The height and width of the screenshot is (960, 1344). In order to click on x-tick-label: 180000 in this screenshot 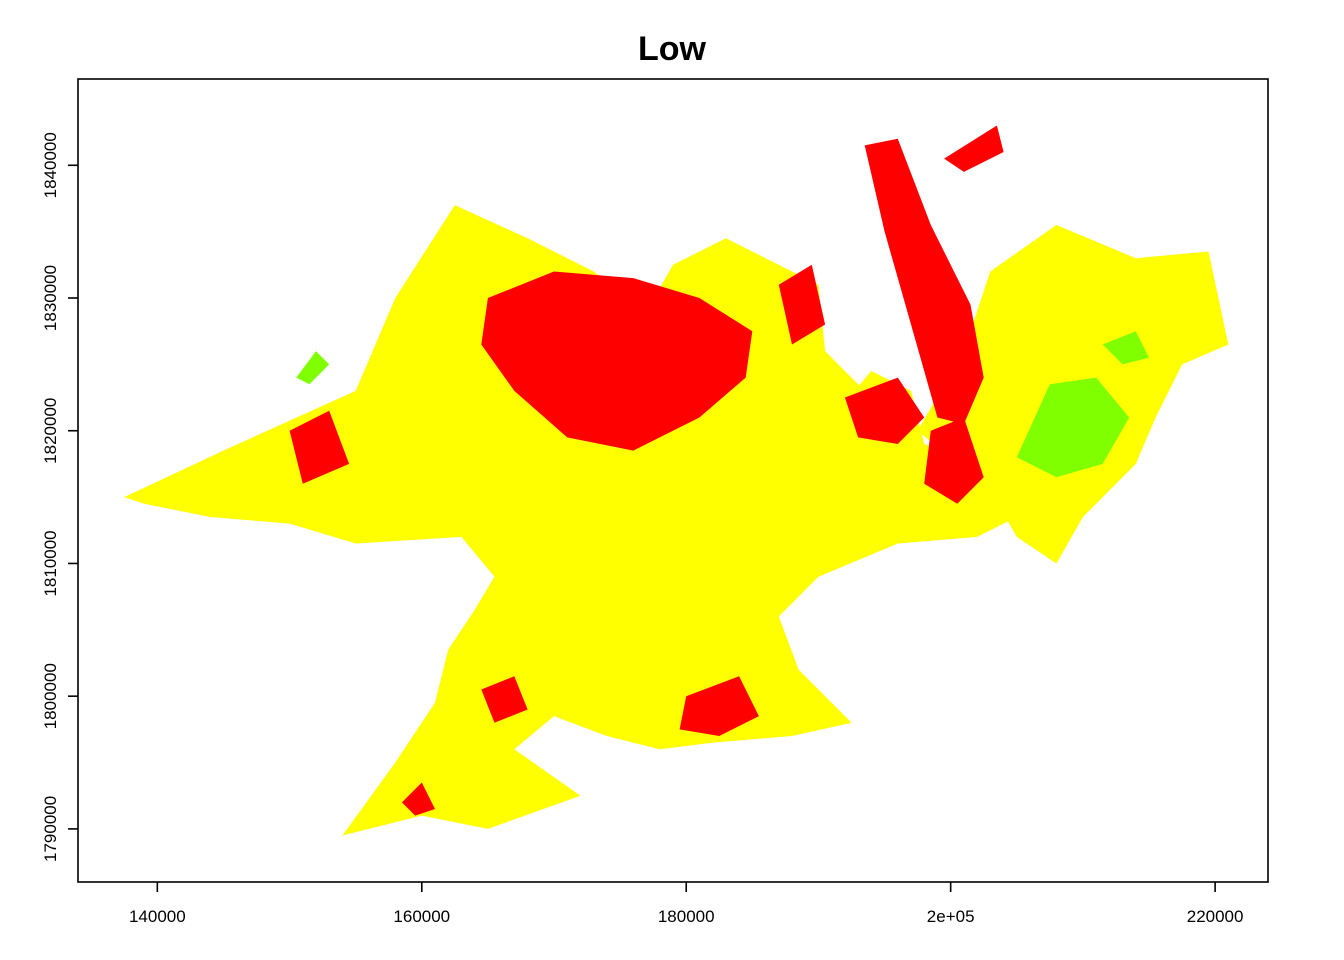, I will do `click(686, 916)`.